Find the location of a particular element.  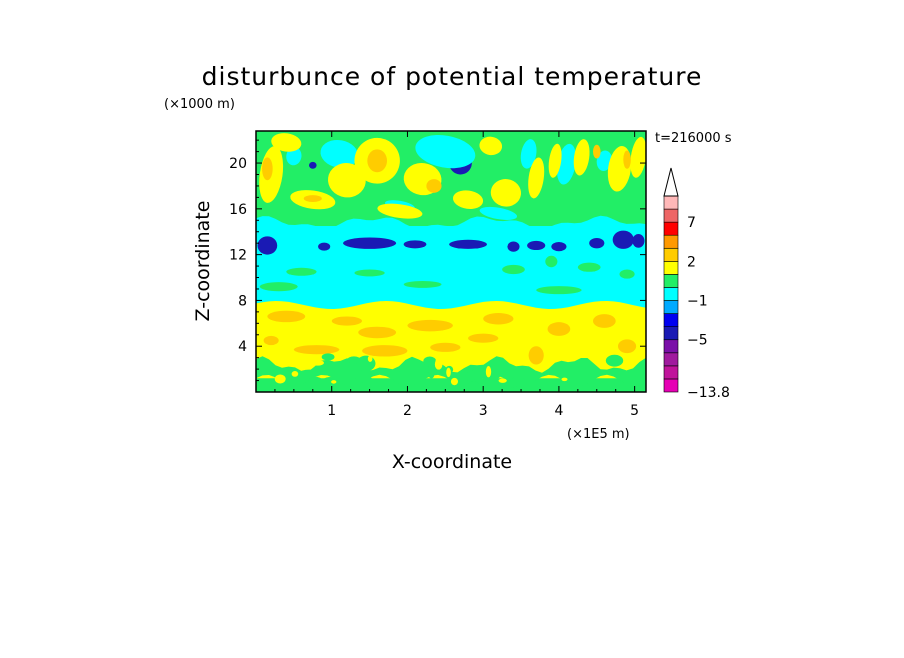

green-near-surface is located at coordinates (451, 371).